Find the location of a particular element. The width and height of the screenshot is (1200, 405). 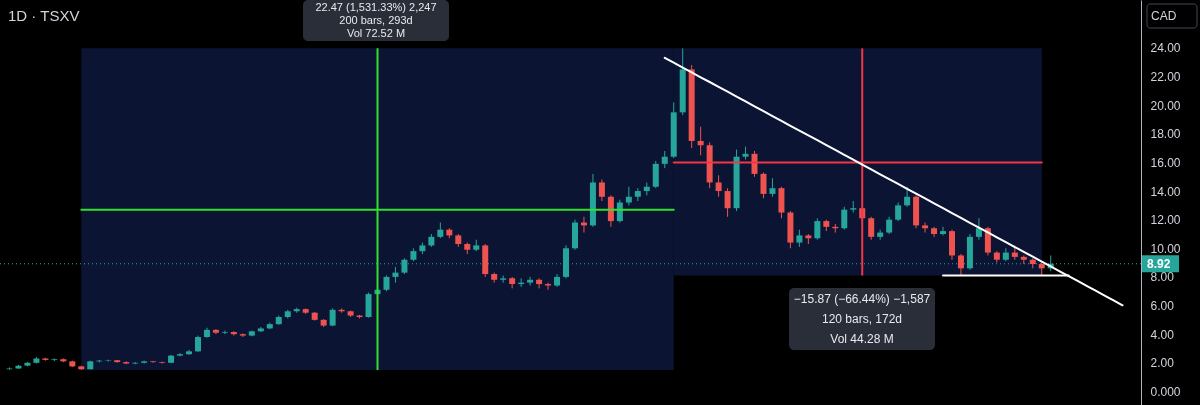

annotation: −15.87 (−66.44%) −1,587 is located at coordinates (862, 299).